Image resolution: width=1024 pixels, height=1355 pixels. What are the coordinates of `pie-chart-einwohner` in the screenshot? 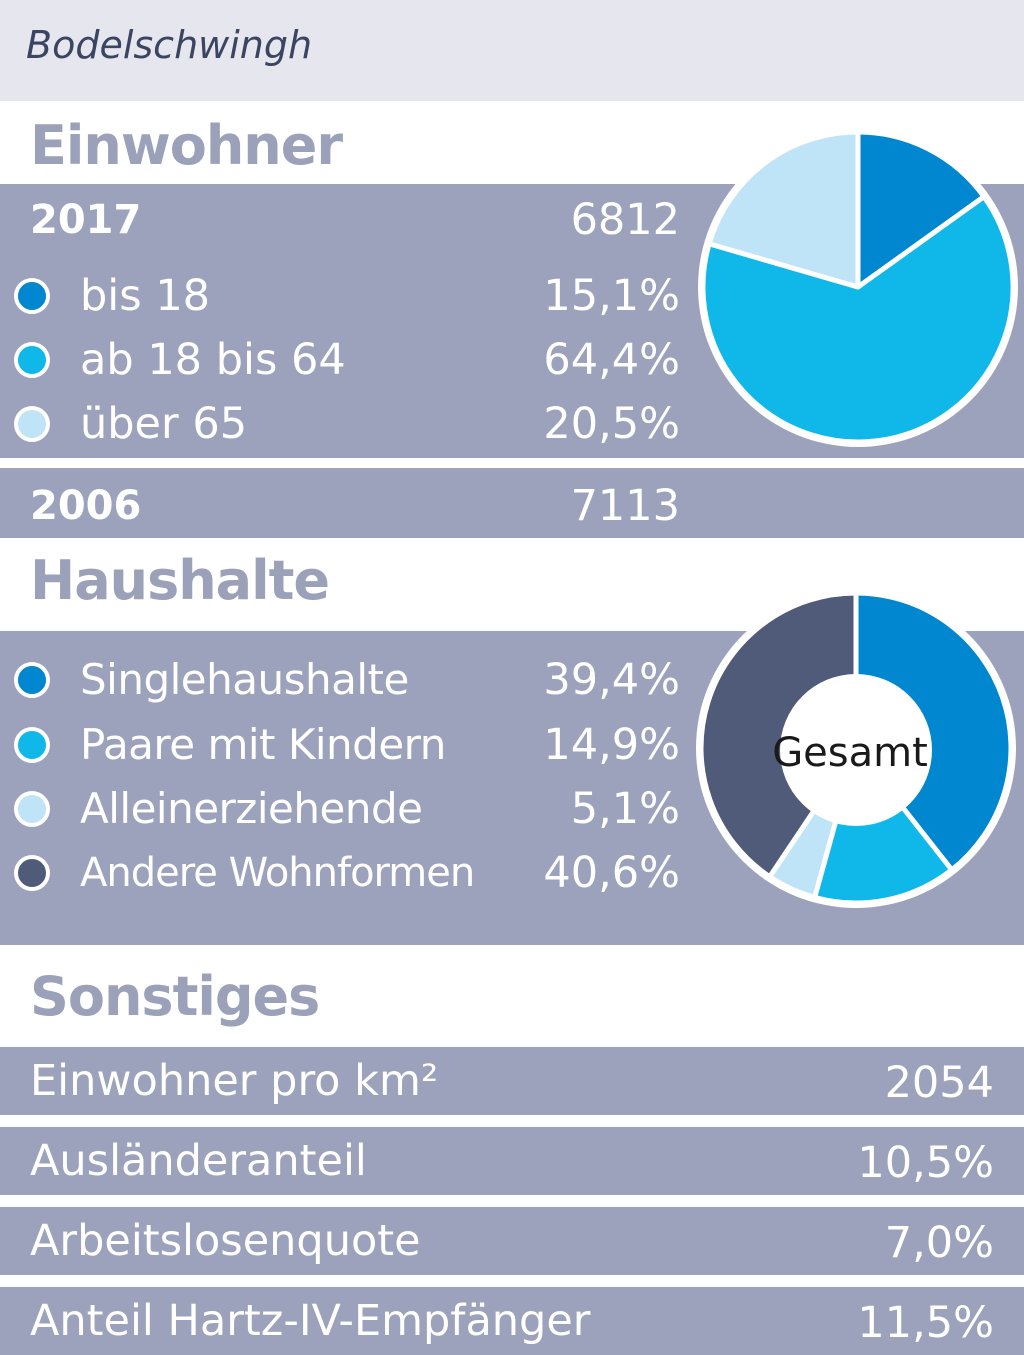 It's located at (858, 287).